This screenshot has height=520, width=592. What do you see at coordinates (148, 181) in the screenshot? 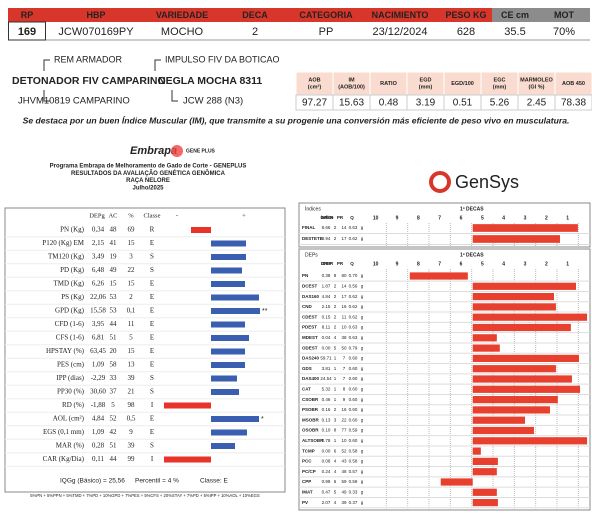
I see `program-line: RAÇA NELORE` at bounding box center [148, 181].